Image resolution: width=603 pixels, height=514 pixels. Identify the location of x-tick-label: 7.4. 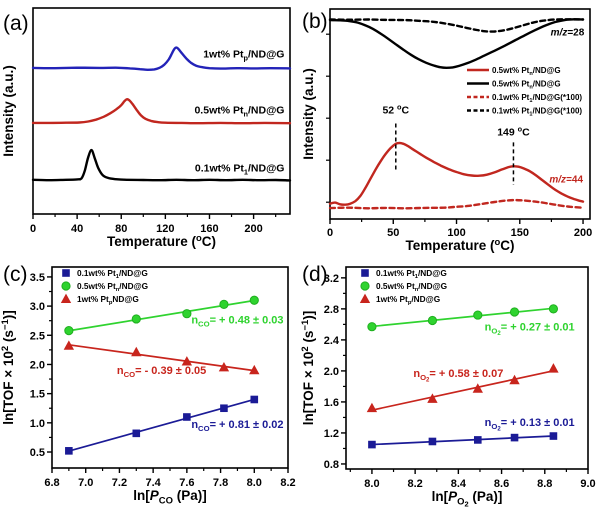
(153, 483).